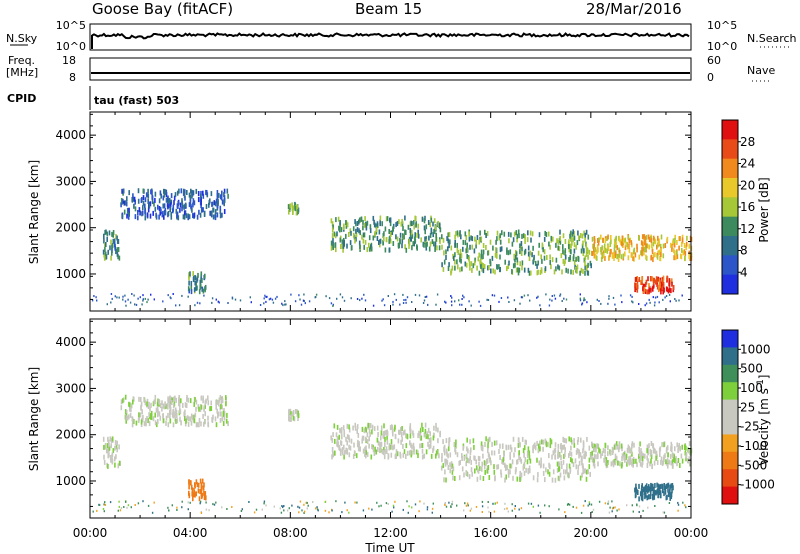  What do you see at coordinates (69, 60) in the screenshot?
I see `freq-tick-top: 18` at bounding box center [69, 60].